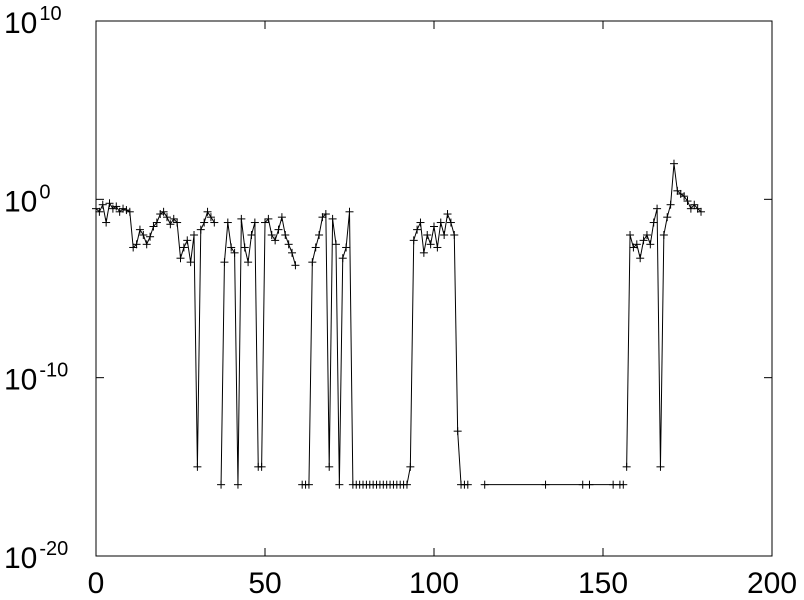 The height and width of the screenshot is (600, 804). I want to click on y-tick-label: 10 10, so click(33, 21).